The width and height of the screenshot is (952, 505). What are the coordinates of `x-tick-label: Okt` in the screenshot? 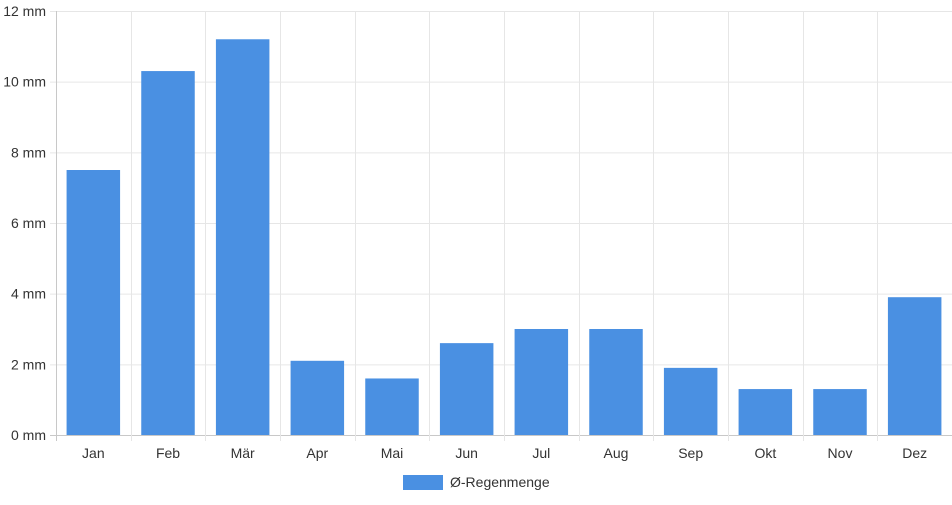 It's located at (765, 453).